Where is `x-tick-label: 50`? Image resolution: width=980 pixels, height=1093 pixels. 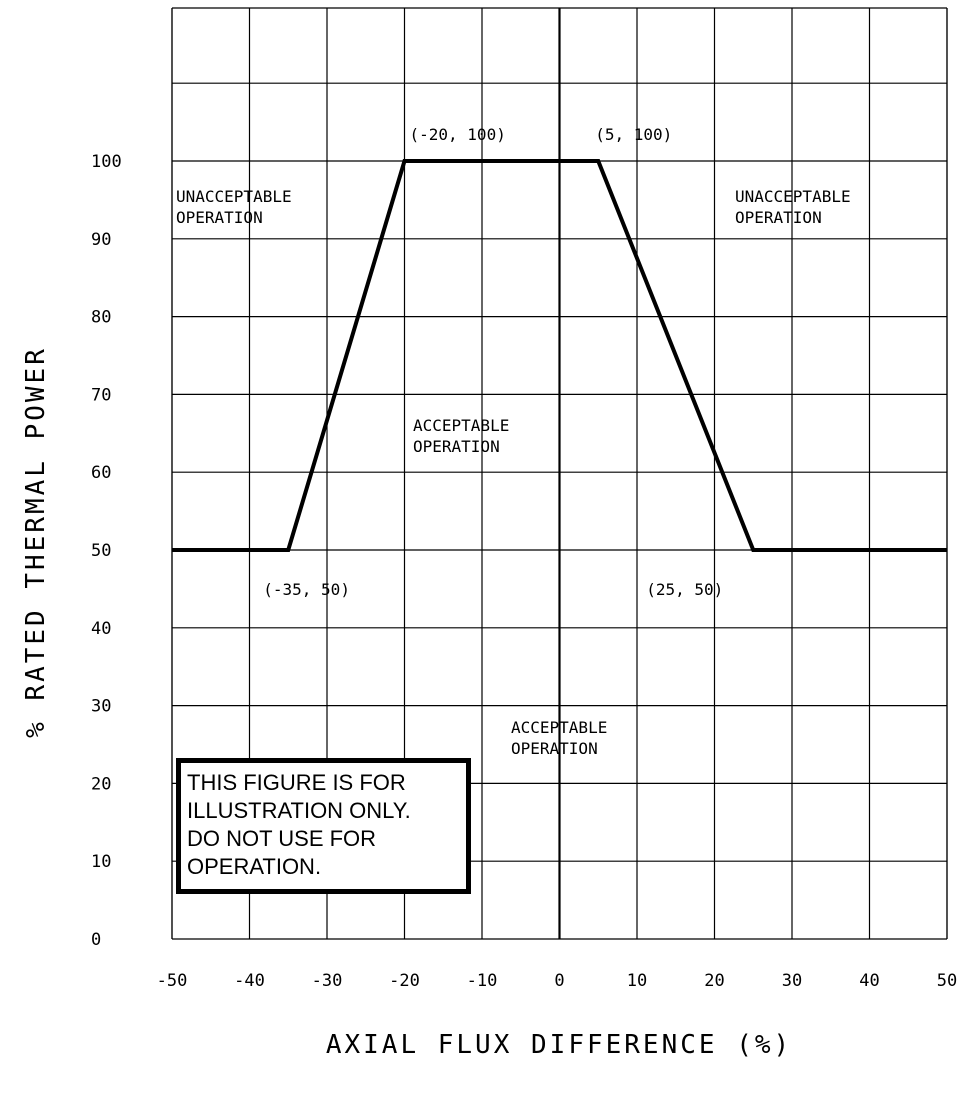
x-tick-label: 50 is located at coordinates (947, 981).